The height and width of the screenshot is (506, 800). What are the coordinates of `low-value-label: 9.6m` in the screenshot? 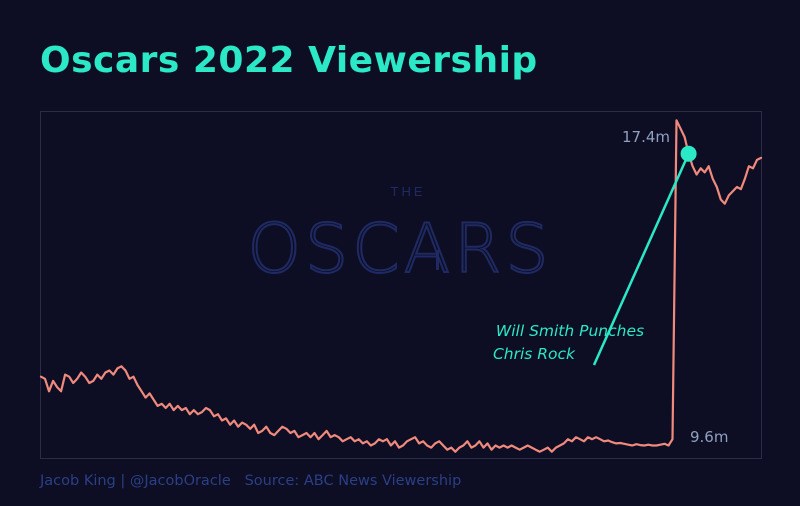 It's located at (709, 437).